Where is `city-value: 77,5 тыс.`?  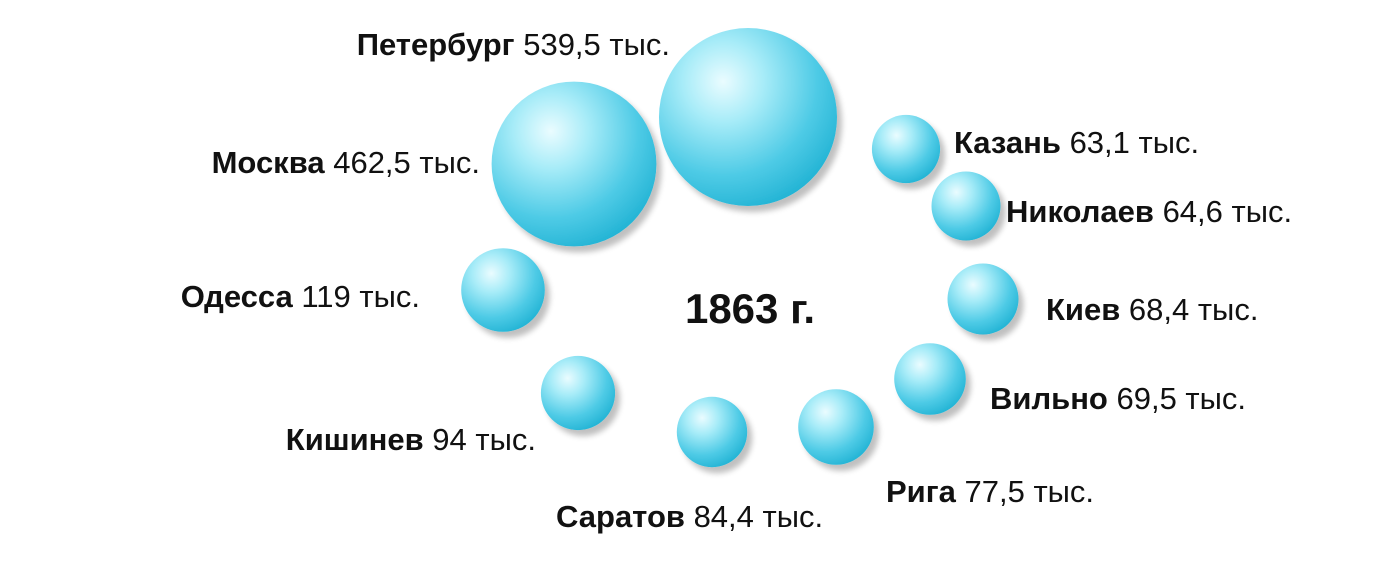
city-value: 77,5 тыс. is located at coordinates (1025, 491).